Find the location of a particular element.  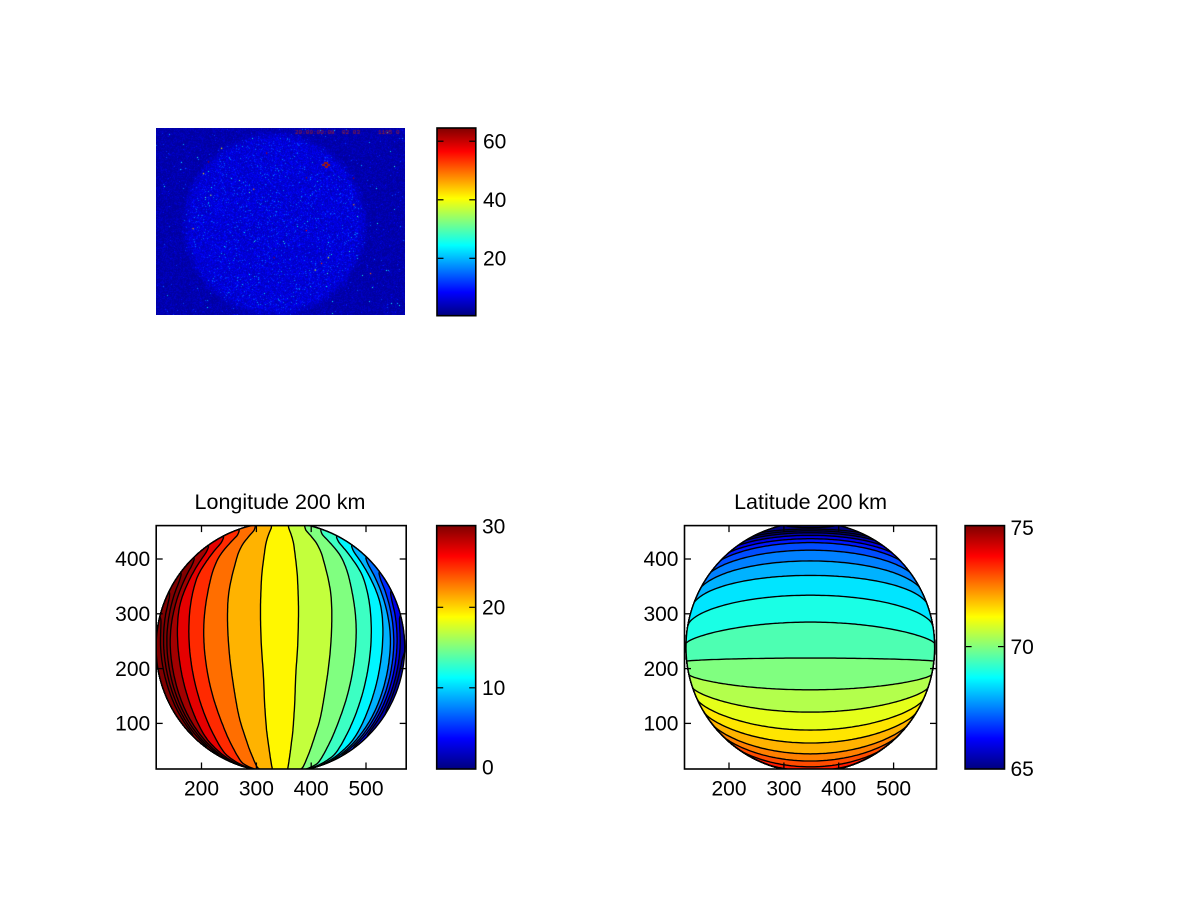

svg-text: 75 is located at coordinates (1022, 528).